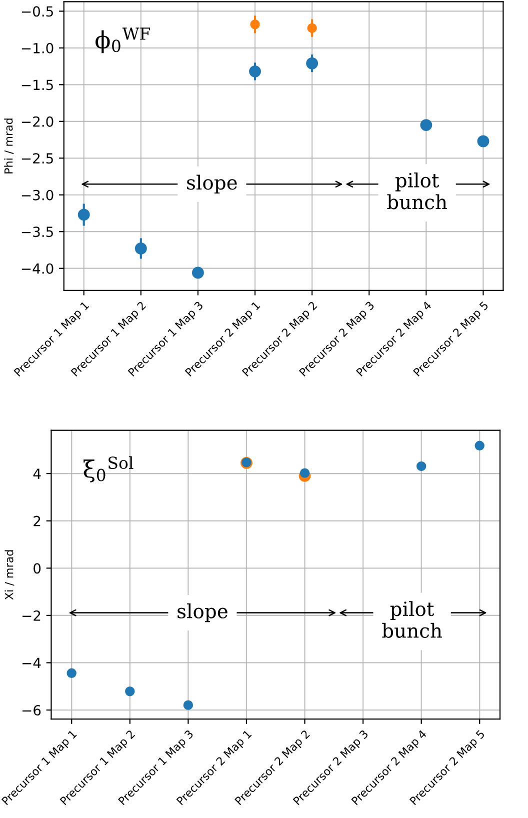 This screenshot has height=818, width=528. What do you see at coordinates (38, 195) in the screenshot?
I see `y-tick-label: −3.0` at bounding box center [38, 195].